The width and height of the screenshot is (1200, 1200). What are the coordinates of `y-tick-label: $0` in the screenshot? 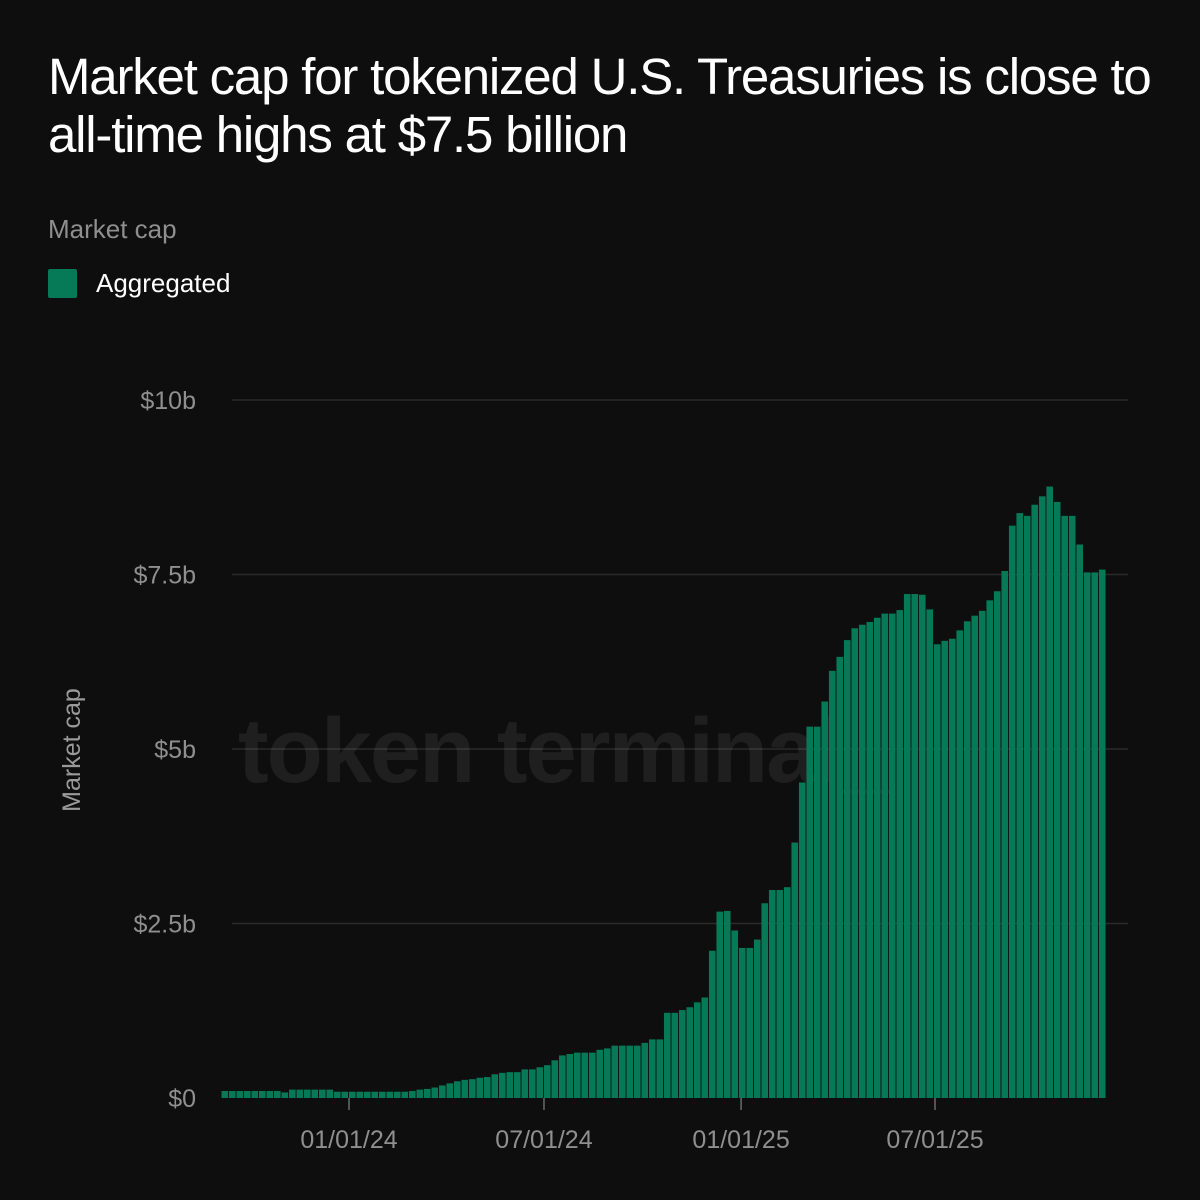 It's located at (182, 1099).